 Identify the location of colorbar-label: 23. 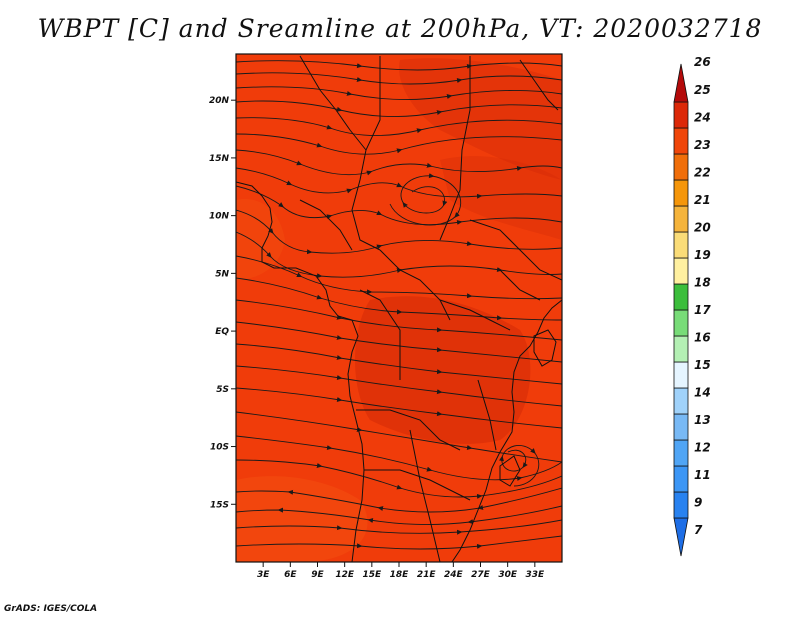
(702, 145).